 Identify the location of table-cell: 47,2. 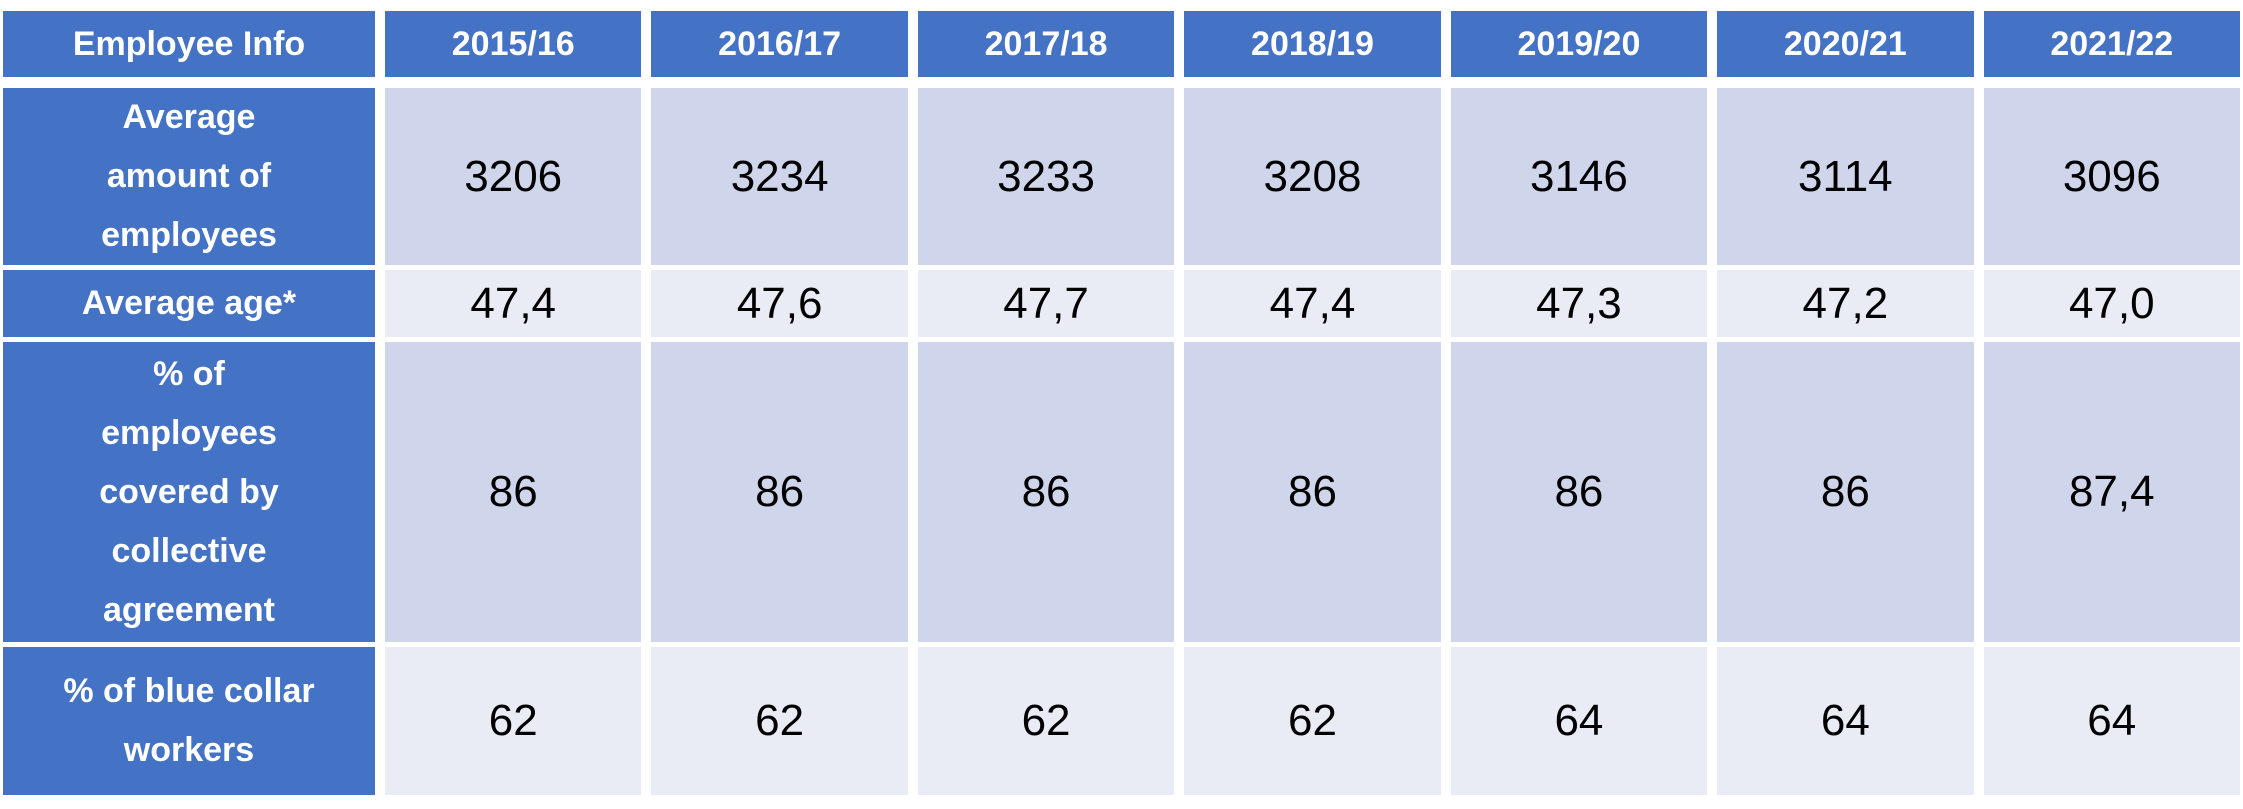
(1845, 303).